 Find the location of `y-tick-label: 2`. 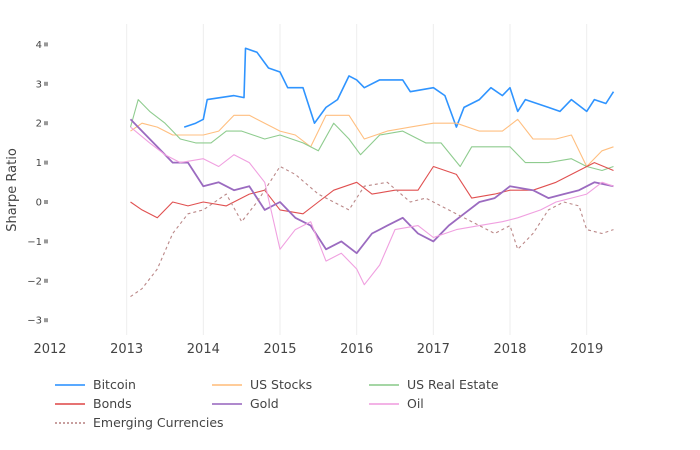

y-tick-label: 2 is located at coordinates (39, 124).